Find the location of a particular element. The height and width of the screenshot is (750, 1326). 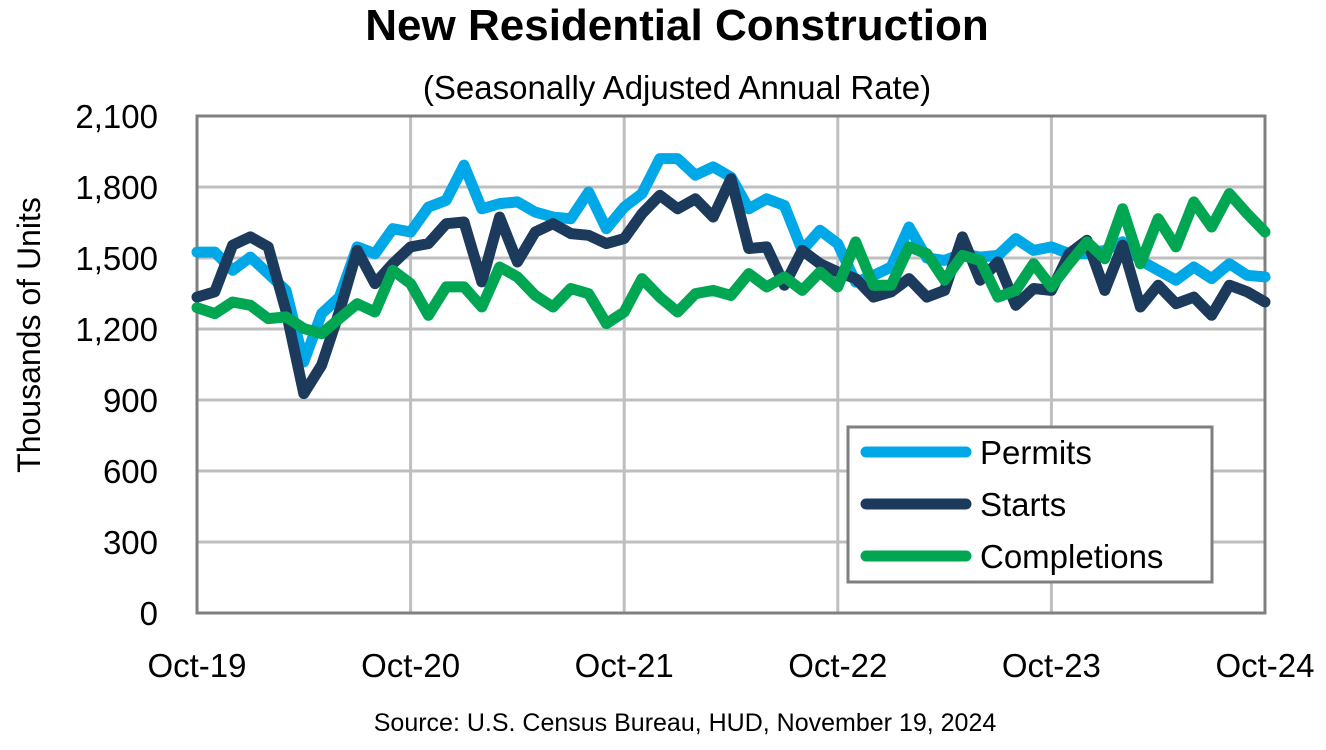

y-tick-label: 300 is located at coordinates (130, 542).